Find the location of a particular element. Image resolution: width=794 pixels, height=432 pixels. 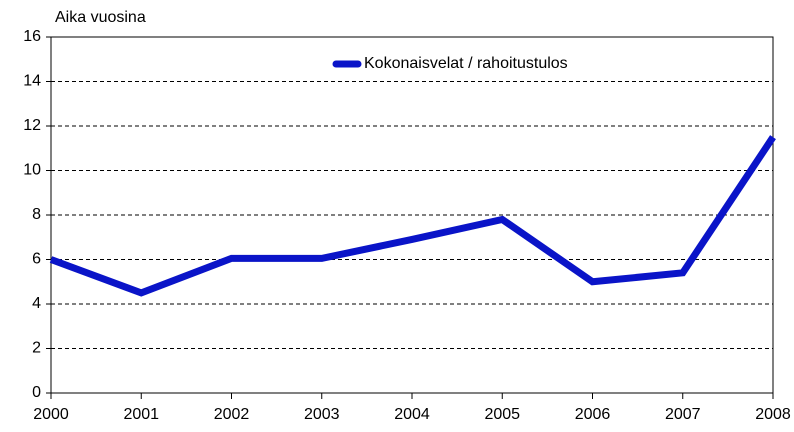

y-tick-label: 14 is located at coordinates (32, 81).